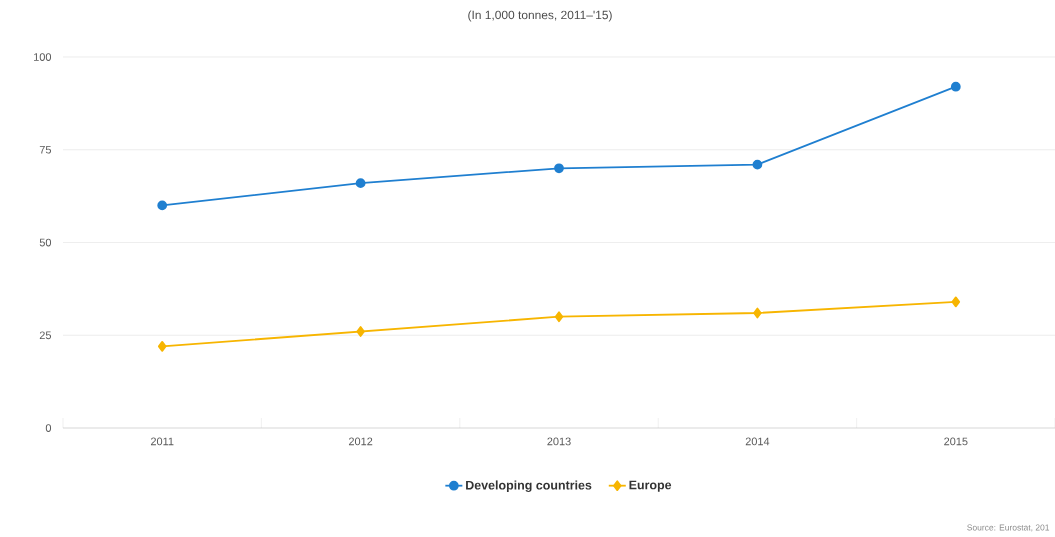  What do you see at coordinates (45, 149) in the screenshot?
I see `y-tick-label: 75` at bounding box center [45, 149].